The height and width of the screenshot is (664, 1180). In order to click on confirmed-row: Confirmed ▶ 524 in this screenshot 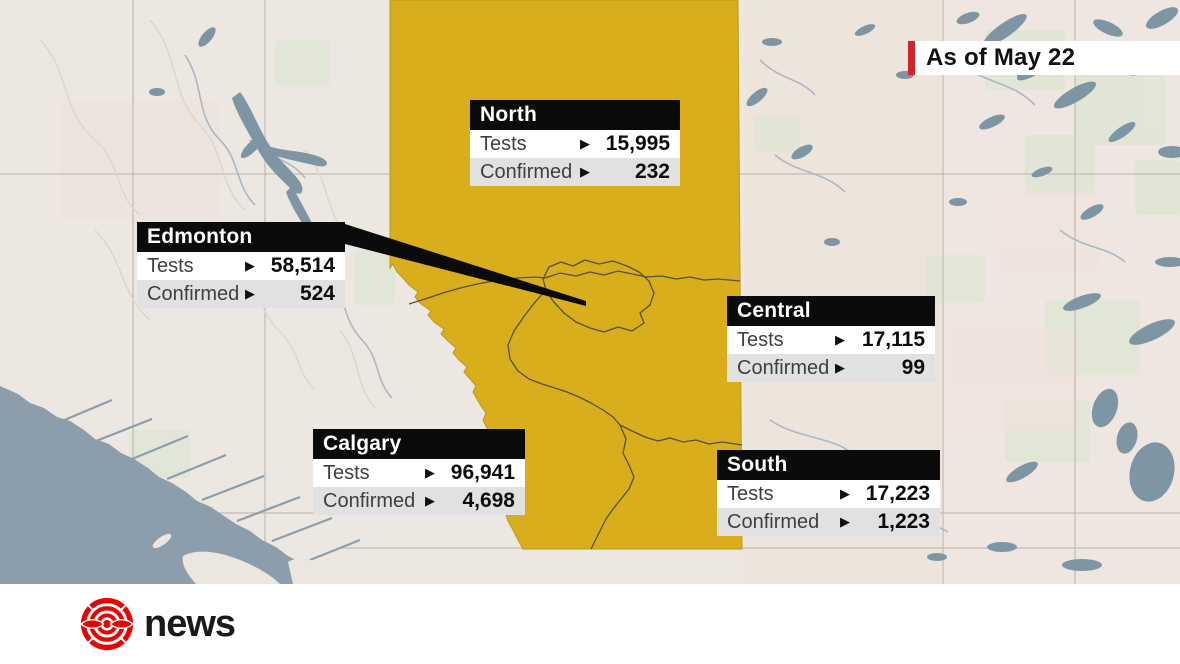, I will do `click(241, 294)`.